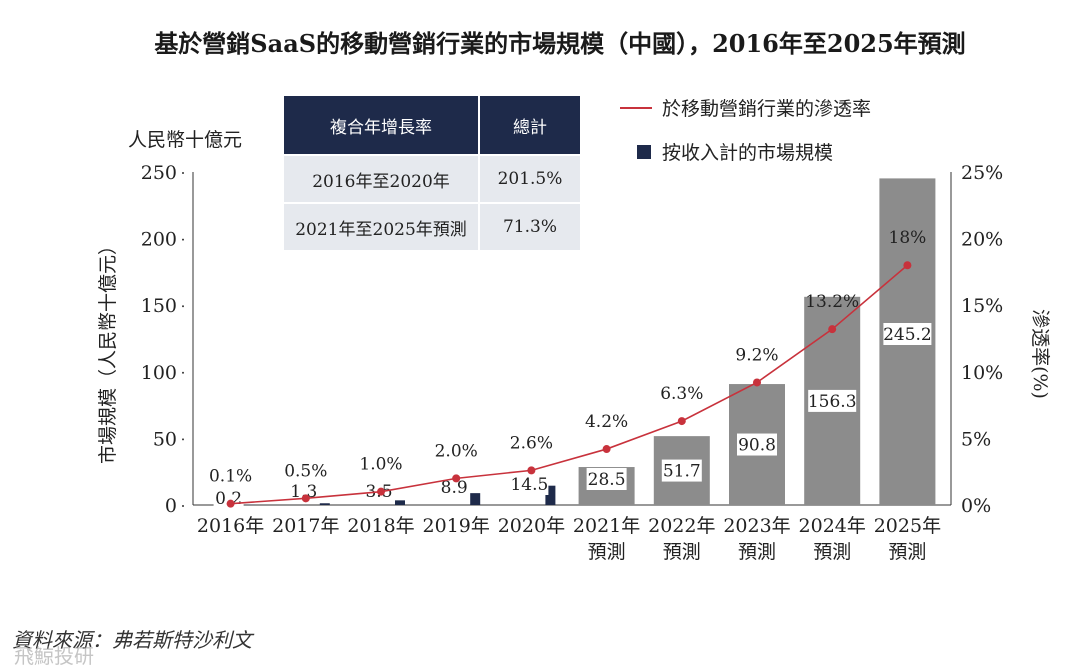 The width and height of the screenshot is (1080, 669). Describe the element at coordinates (230, 526) in the screenshot. I see `x-tick-label: 2016年` at that location.